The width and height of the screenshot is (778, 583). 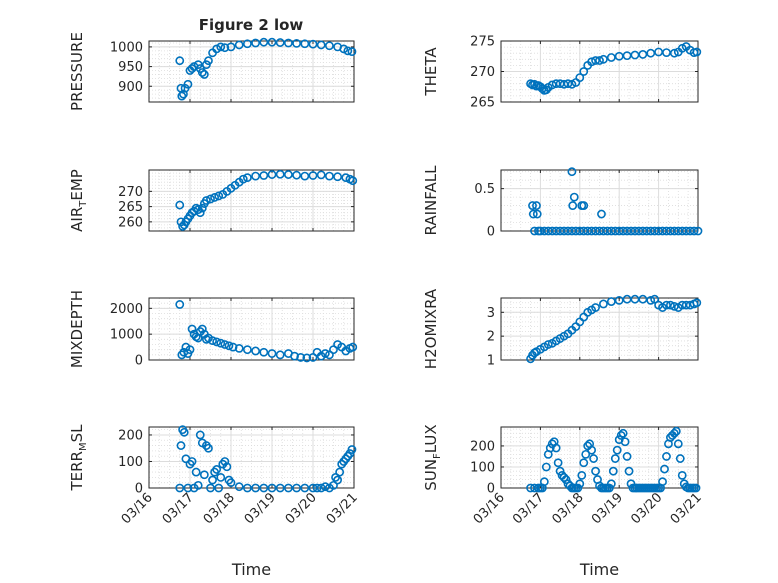 I want to click on panel-h2omixra: 1 2 3 H2OMIXRA, so click(x=562, y=328).